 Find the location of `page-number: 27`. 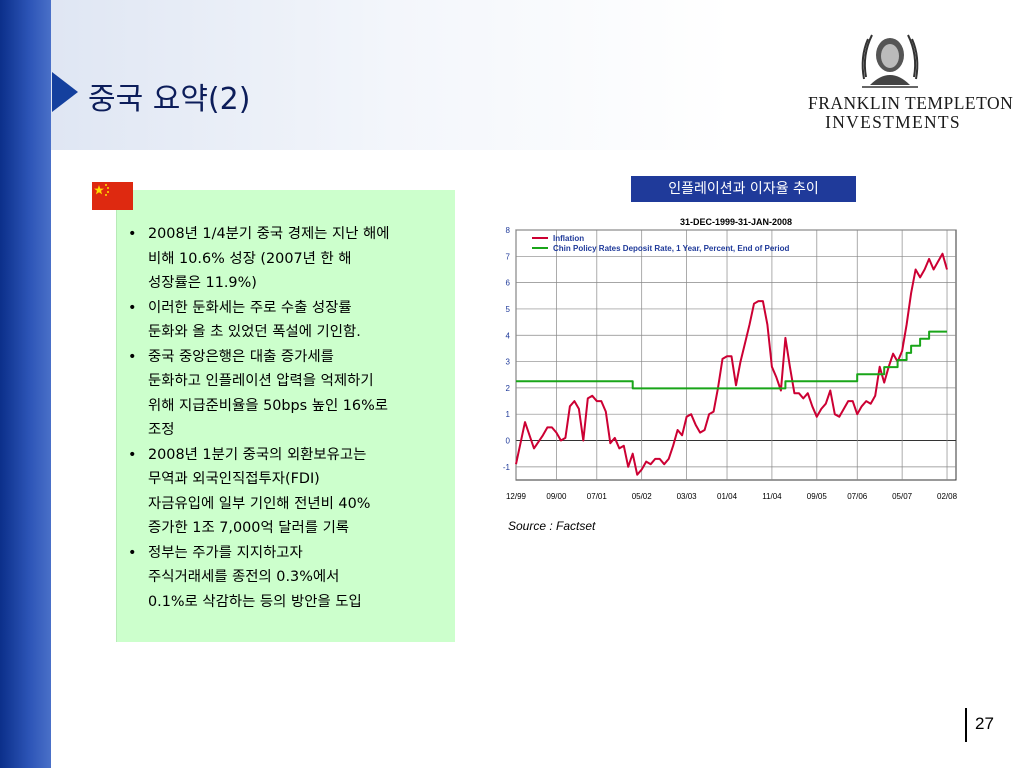

page-number: 27 is located at coordinates (984, 723).